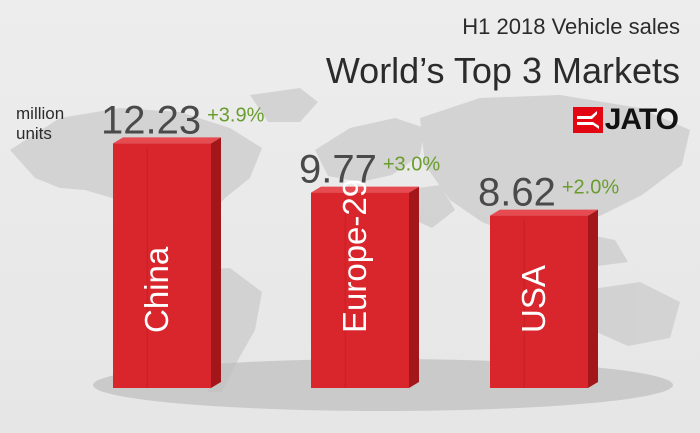 This screenshot has height=433, width=700. What do you see at coordinates (354, 256) in the screenshot?
I see `category-label-europe-29: Europe-29` at bounding box center [354, 256].